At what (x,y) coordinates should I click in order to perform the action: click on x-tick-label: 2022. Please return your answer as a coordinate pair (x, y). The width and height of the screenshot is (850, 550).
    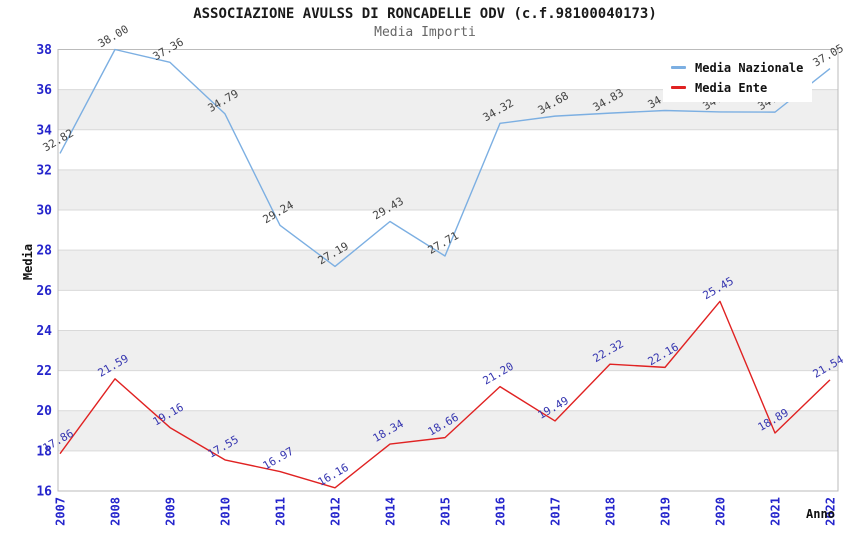
    Looking at the image, I should click on (831, 511).